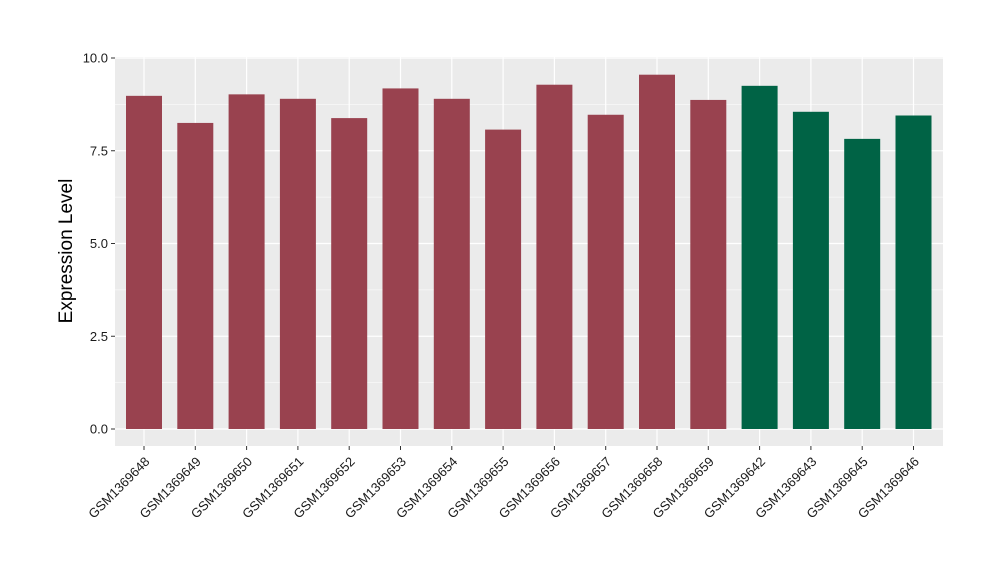  What do you see at coordinates (95, 58) in the screenshot?
I see `y-tick-label: 10.0` at bounding box center [95, 58].